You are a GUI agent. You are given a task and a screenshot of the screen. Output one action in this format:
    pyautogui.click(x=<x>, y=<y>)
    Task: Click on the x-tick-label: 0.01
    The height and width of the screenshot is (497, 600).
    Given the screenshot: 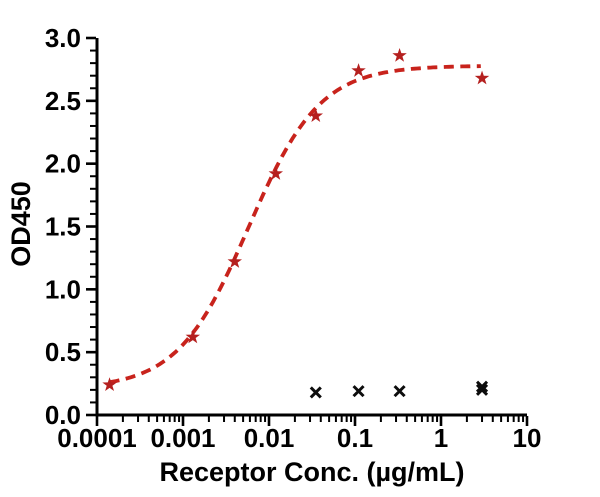 What is the action you would take?
    pyautogui.click(x=269, y=438)
    